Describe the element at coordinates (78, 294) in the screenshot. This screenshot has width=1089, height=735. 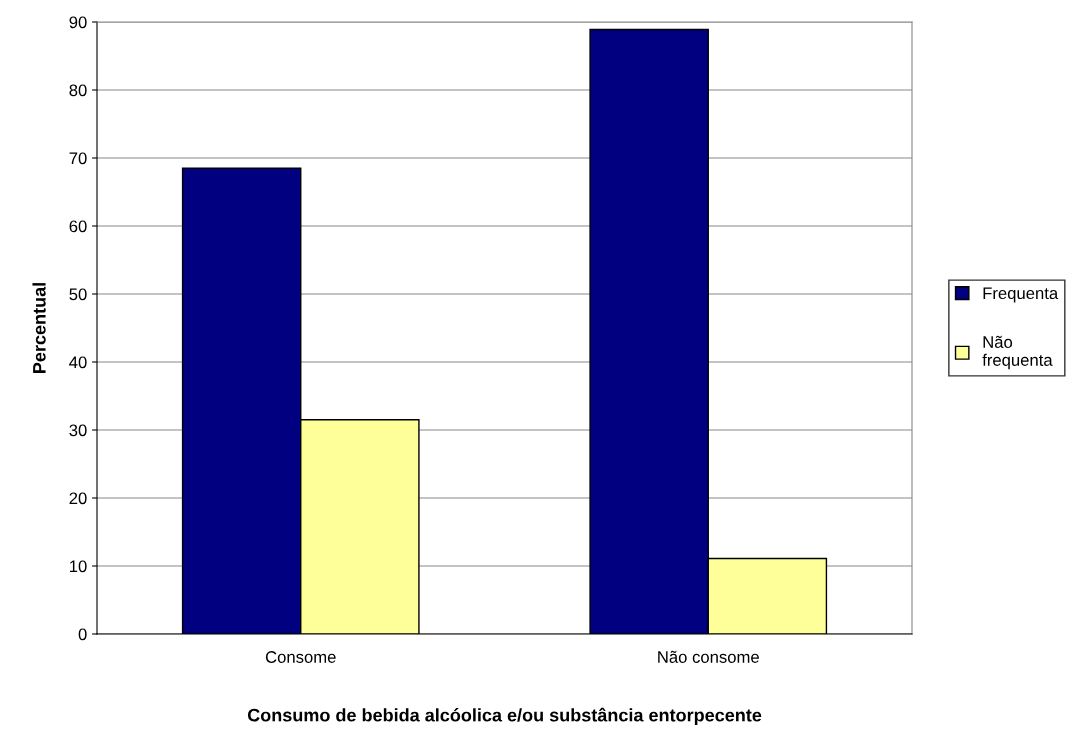
I see `y-tick-label: 50` at that location.